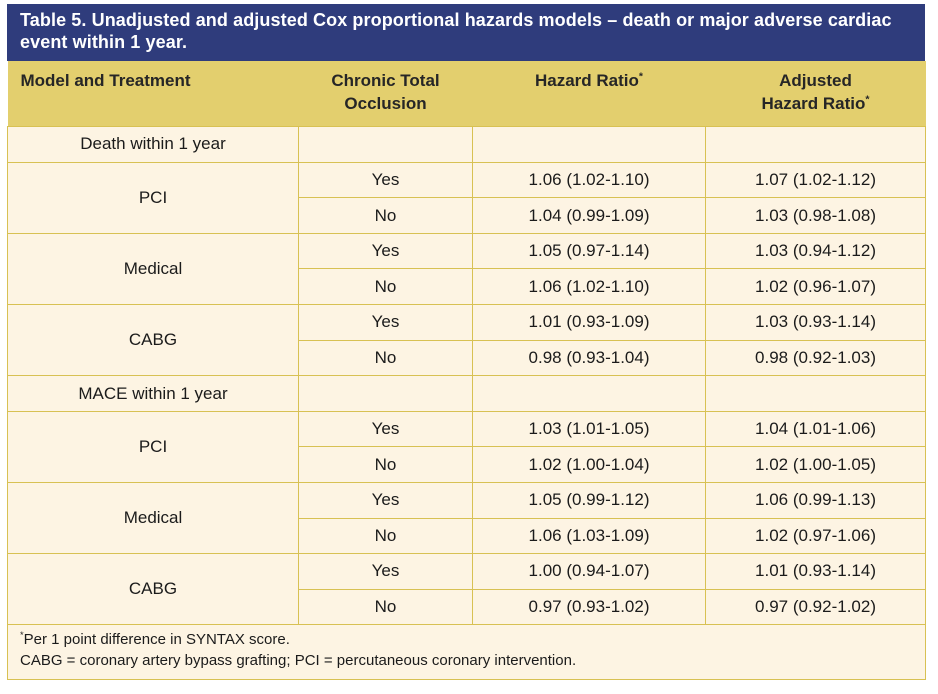 The width and height of the screenshot is (938, 694). Describe the element at coordinates (589, 429) in the screenshot. I see `hazard-ratio-cell: 1.03 (1.01-1.05)` at that location.